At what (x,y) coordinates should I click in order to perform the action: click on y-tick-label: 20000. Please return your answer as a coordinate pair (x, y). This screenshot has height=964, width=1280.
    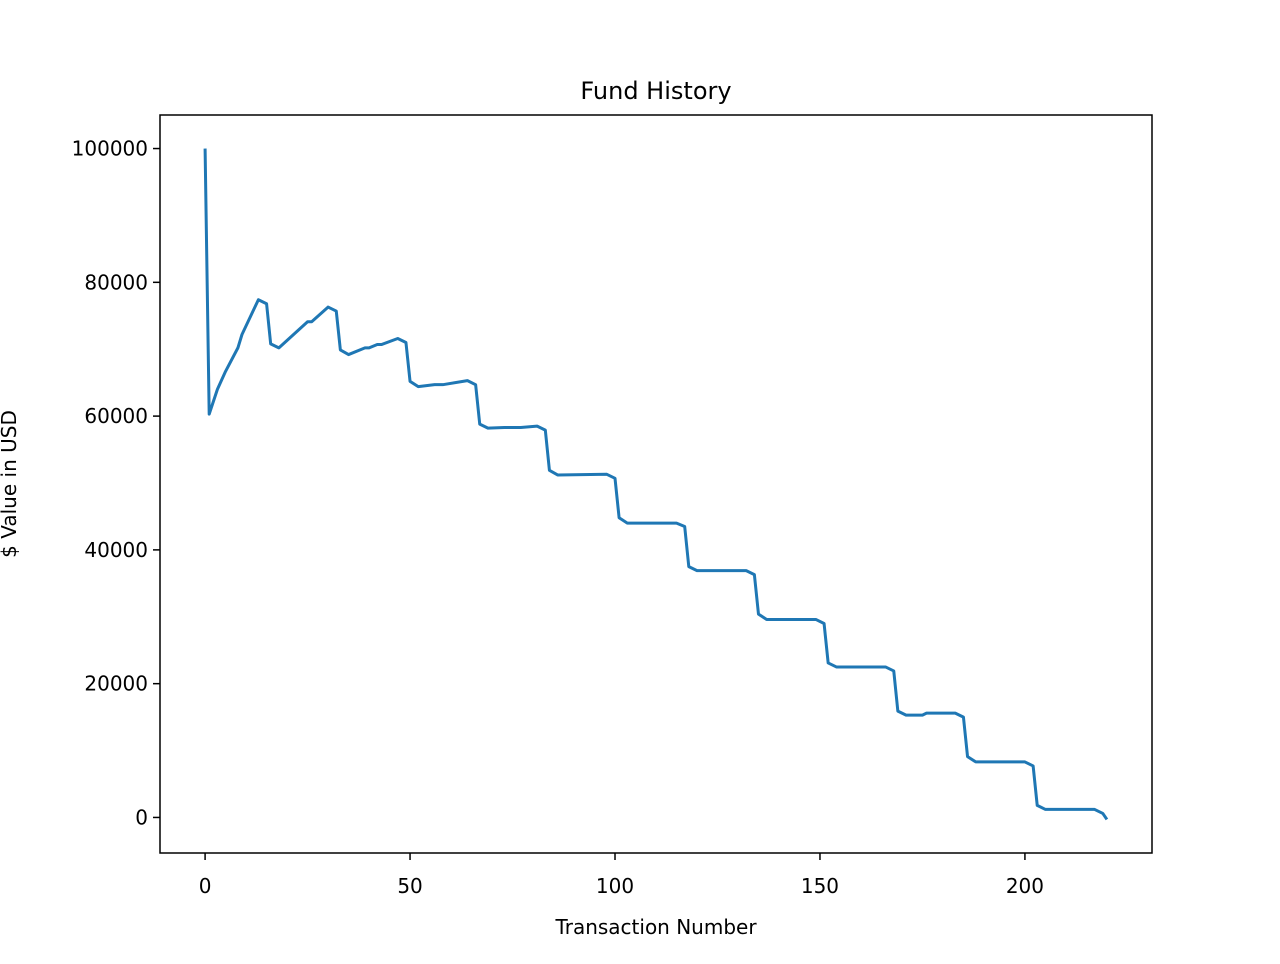
    Looking at the image, I should click on (116, 684).